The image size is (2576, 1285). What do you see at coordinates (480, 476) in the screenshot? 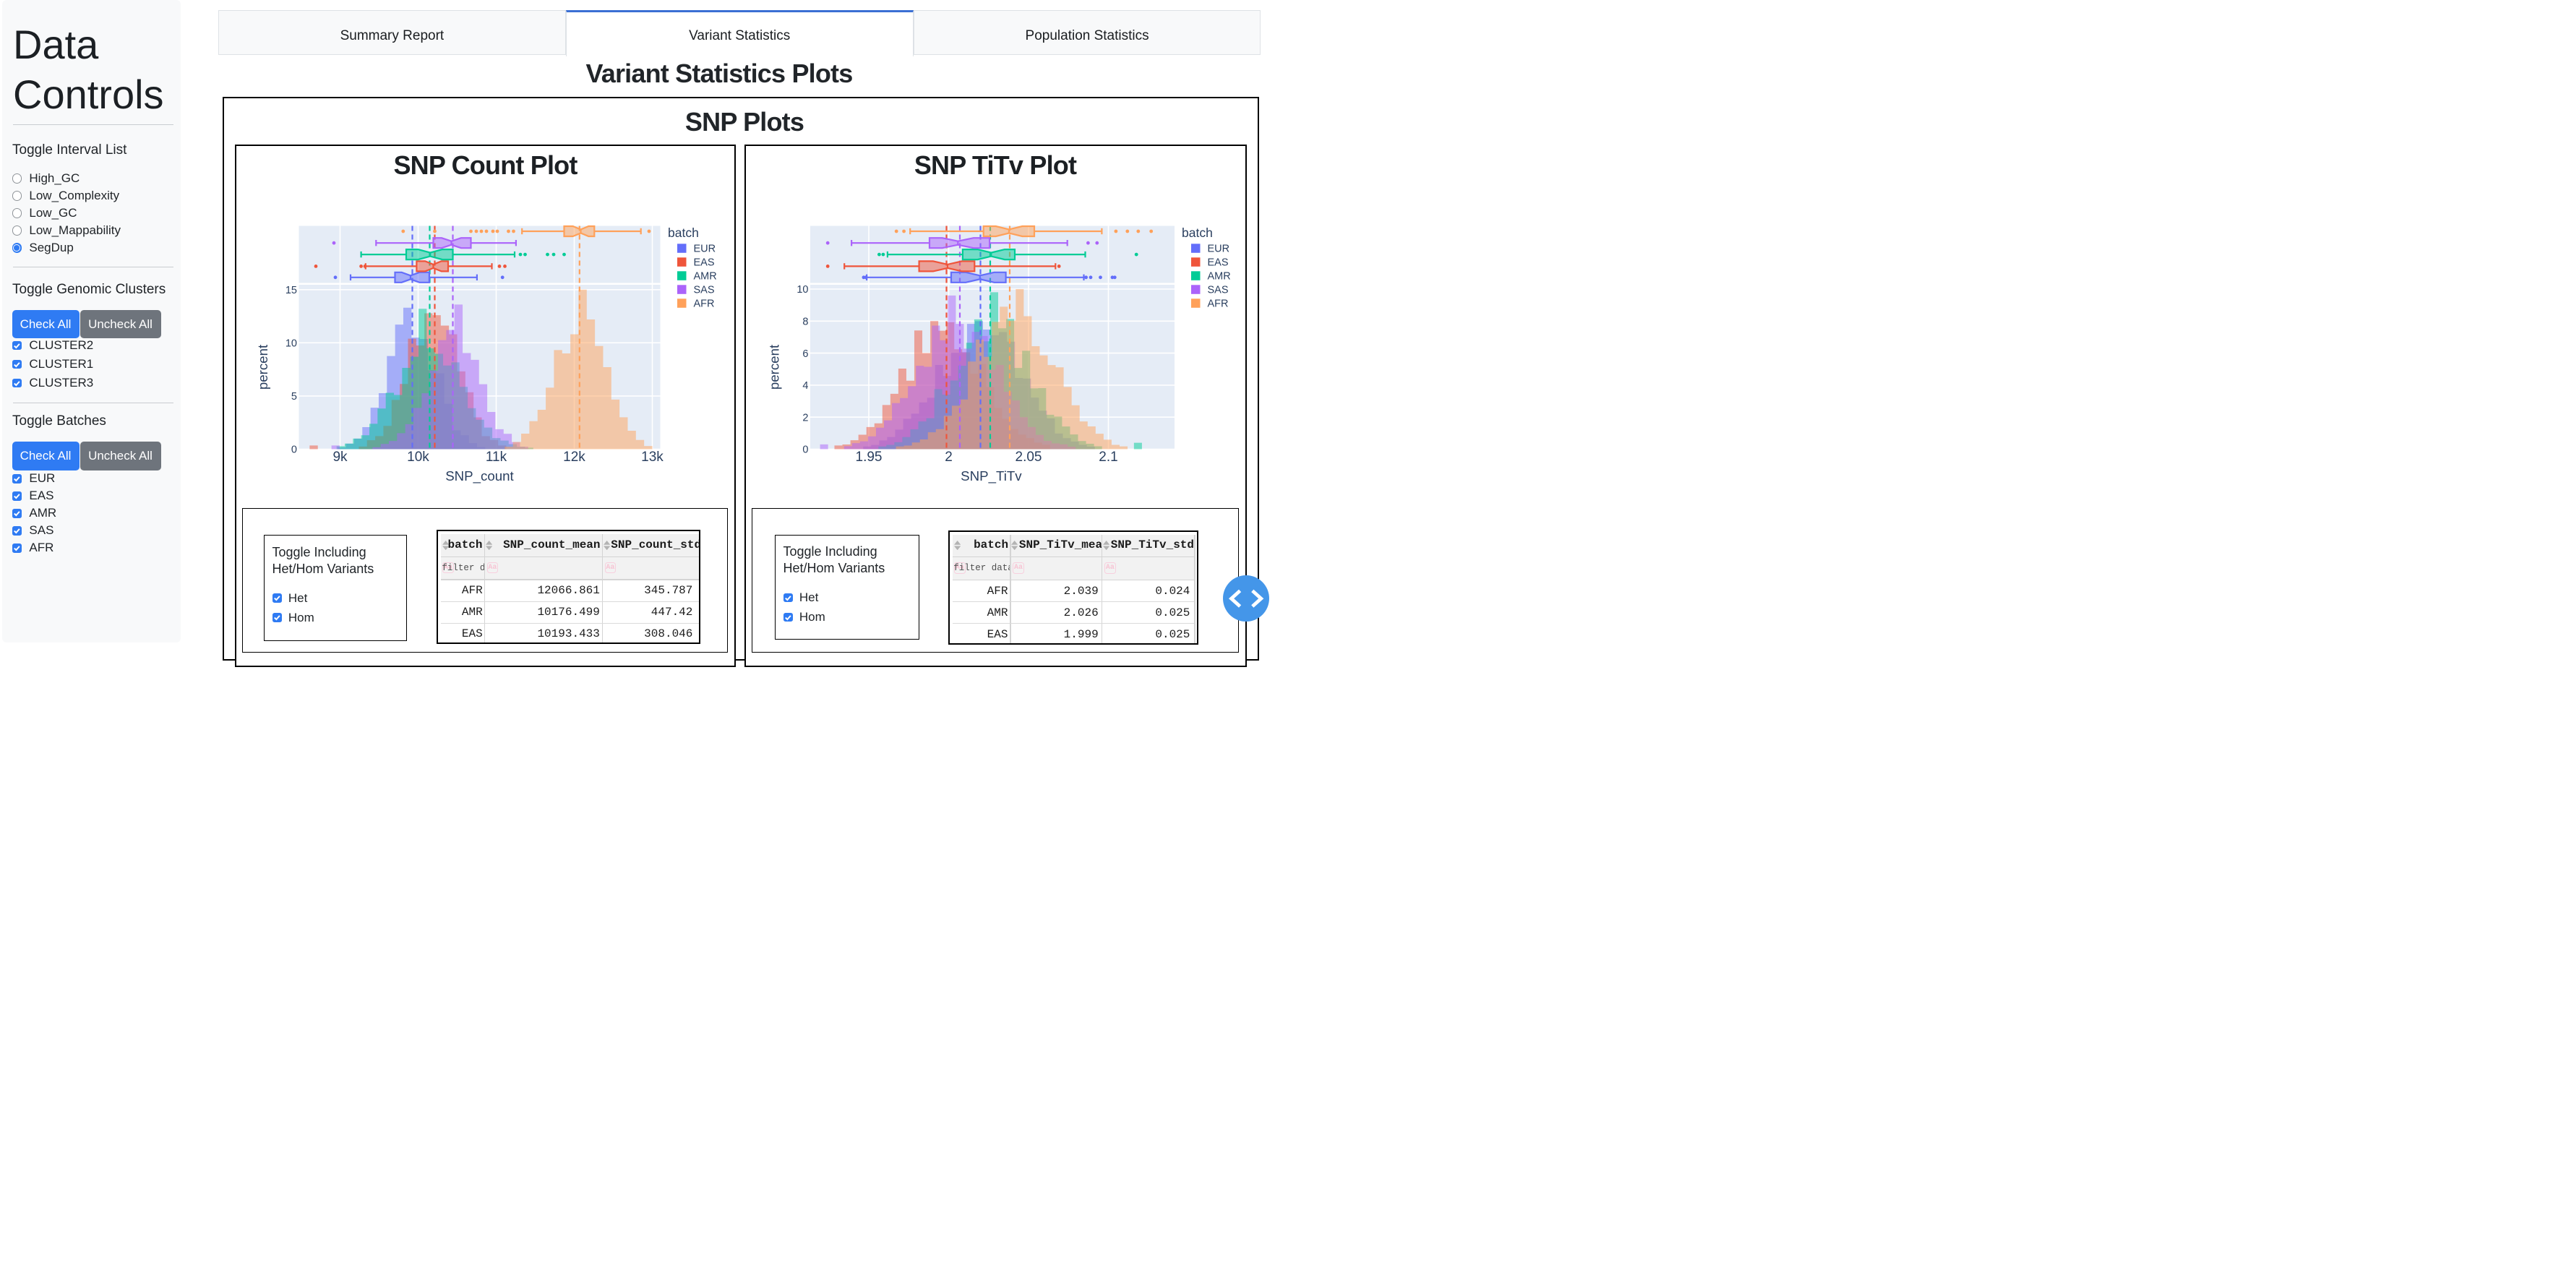
I see `svg-text: SNP_count` at bounding box center [480, 476].